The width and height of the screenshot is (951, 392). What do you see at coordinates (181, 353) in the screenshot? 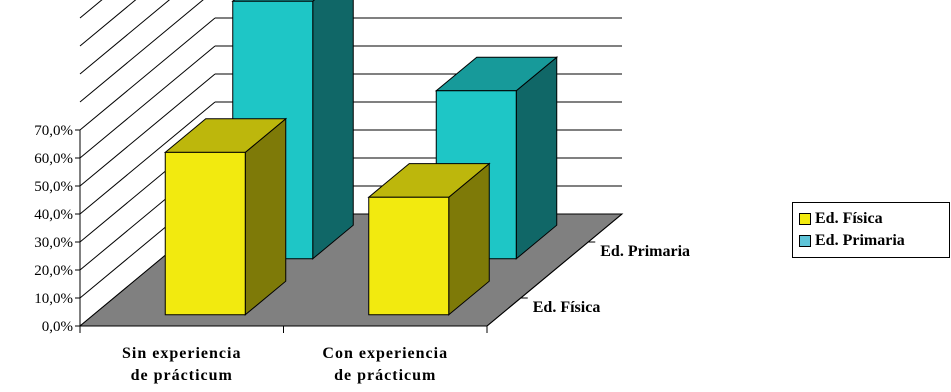
I see `x-category-label-line: Sin experiencia` at bounding box center [181, 353].